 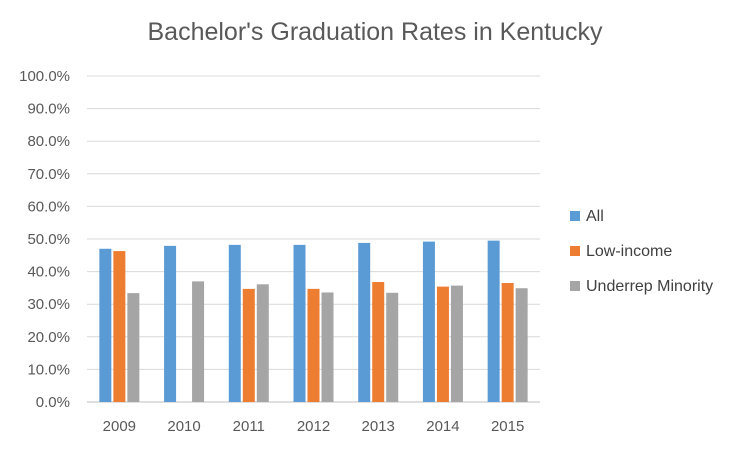 I want to click on bar-underrep-minority-2015, so click(x=521, y=345).